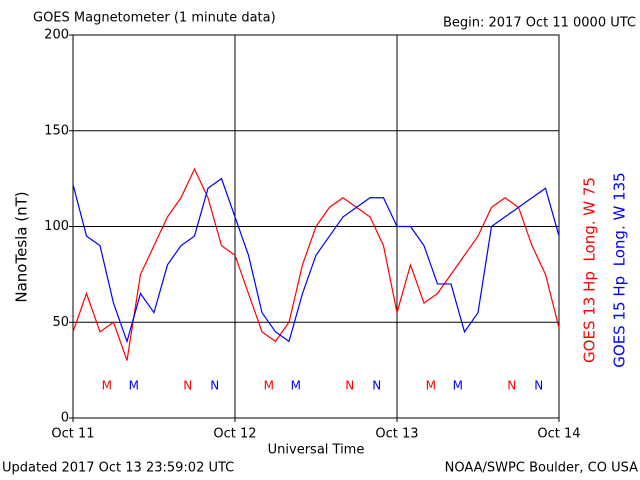  I want to click on legend-entry: GOES 15 Hp Long. W 135, so click(620, 269).